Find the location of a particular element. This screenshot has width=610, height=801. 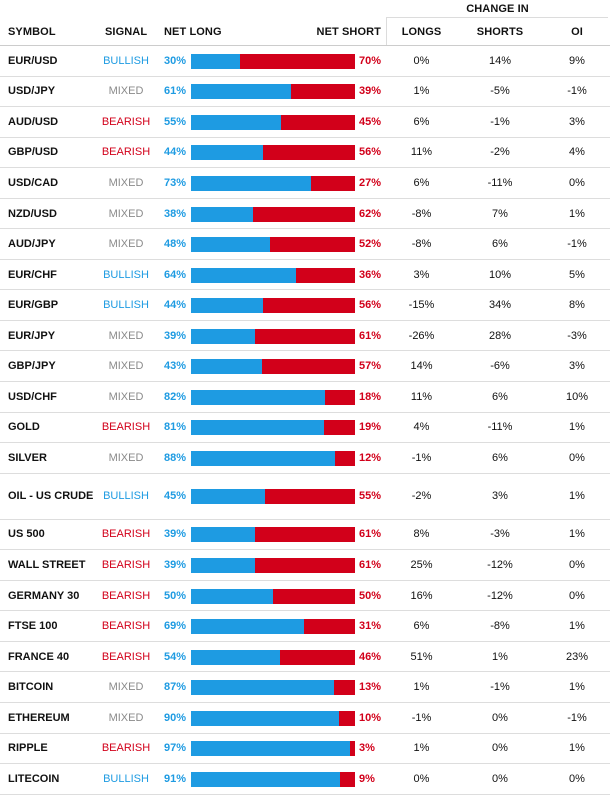

net-short-value: 19% is located at coordinates (370, 427).